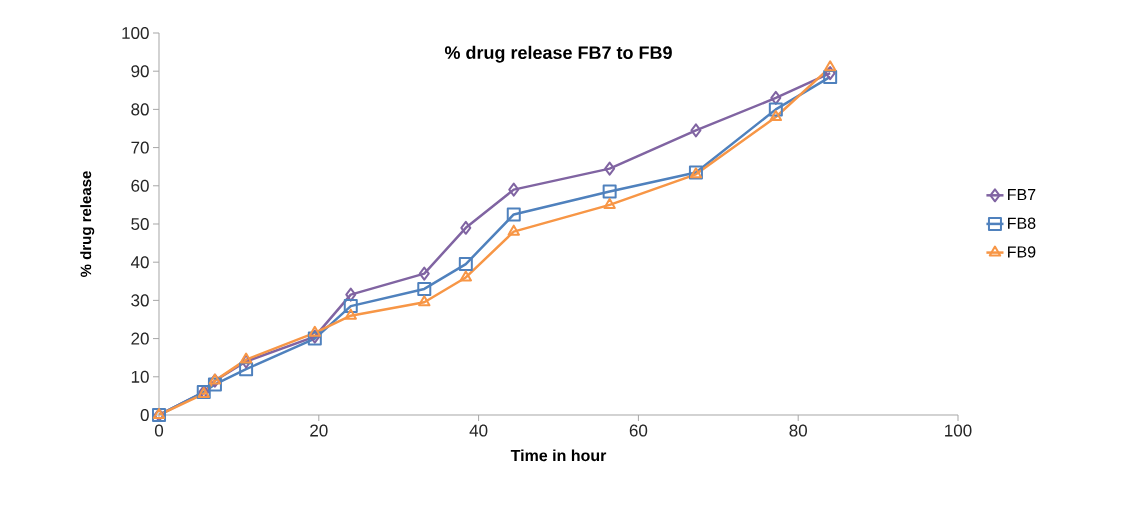 Image resolution: width=1130 pixels, height=516 pixels. What do you see at coordinates (140, 71) in the screenshot?
I see `y-tick-label: 90` at bounding box center [140, 71].